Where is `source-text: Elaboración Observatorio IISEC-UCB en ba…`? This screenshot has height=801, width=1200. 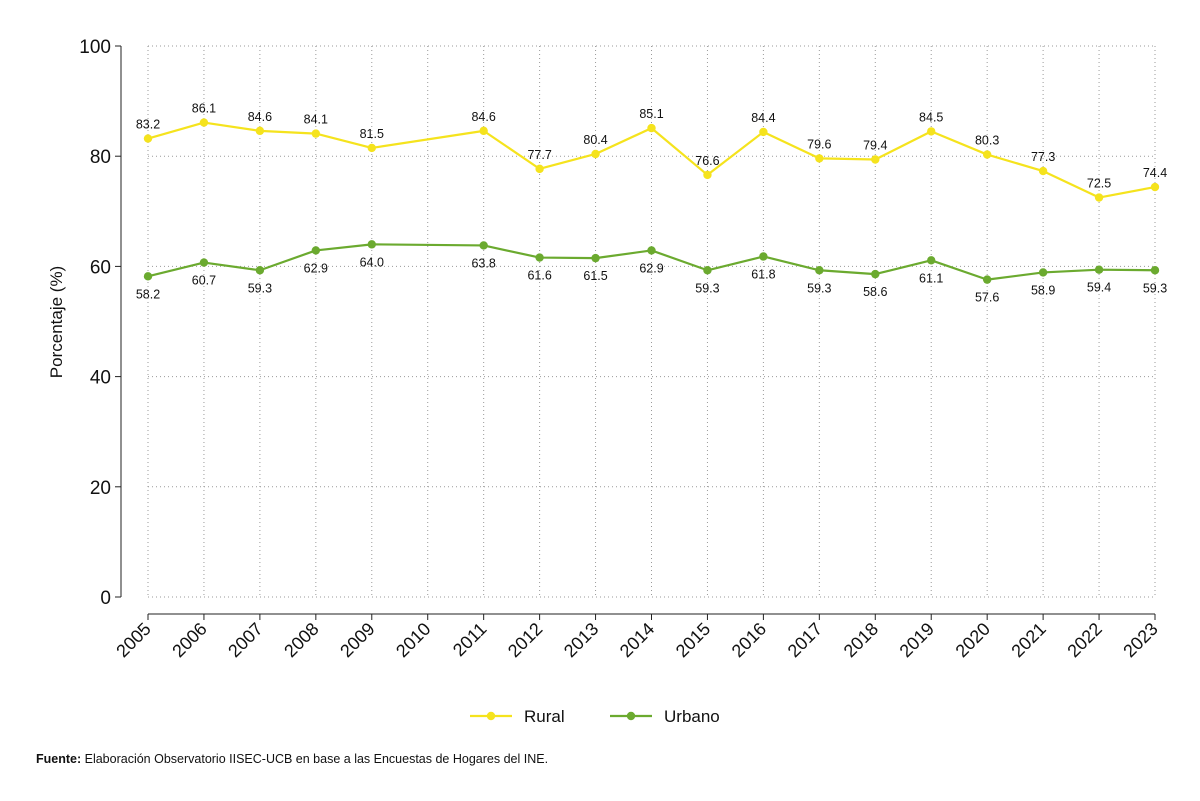 source-text: Elaboración Observatorio IISEC-UCB en ba… is located at coordinates (315, 759).